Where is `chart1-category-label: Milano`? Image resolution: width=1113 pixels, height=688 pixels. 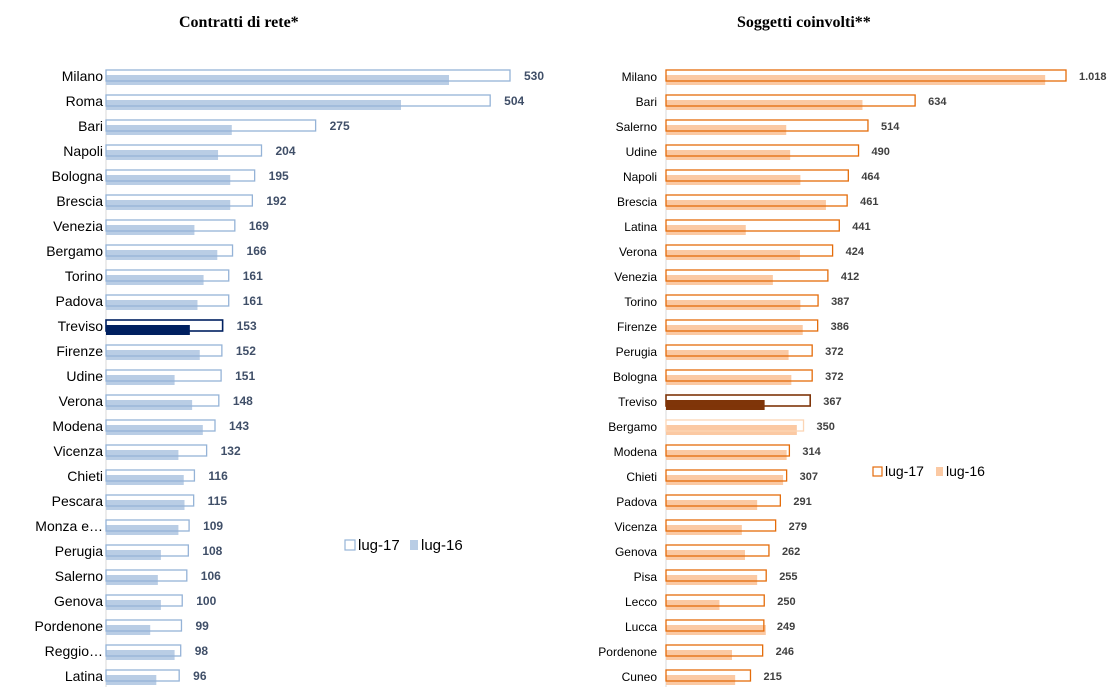 chart1-category-label: Milano is located at coordinates (82, 76).